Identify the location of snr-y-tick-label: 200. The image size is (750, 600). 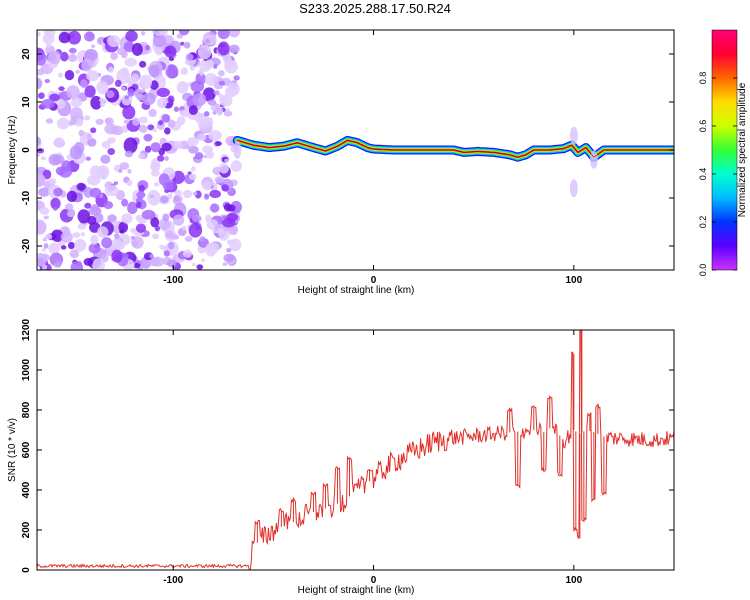
(26, 529).